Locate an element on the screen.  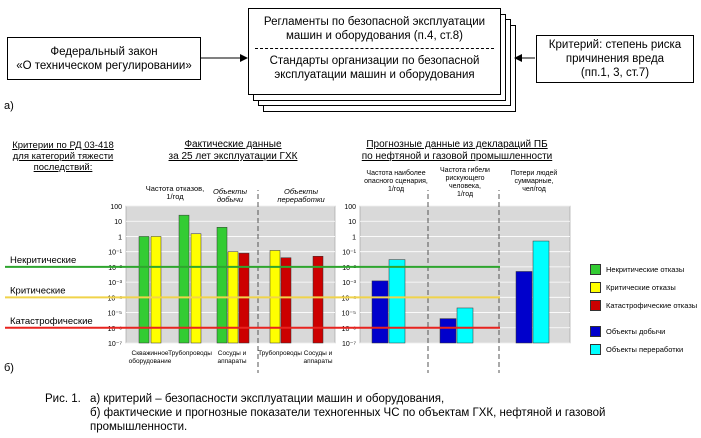
actual-header-line2: за 25 лет эксплуатации ГХК is located at coordinates (233, 156).